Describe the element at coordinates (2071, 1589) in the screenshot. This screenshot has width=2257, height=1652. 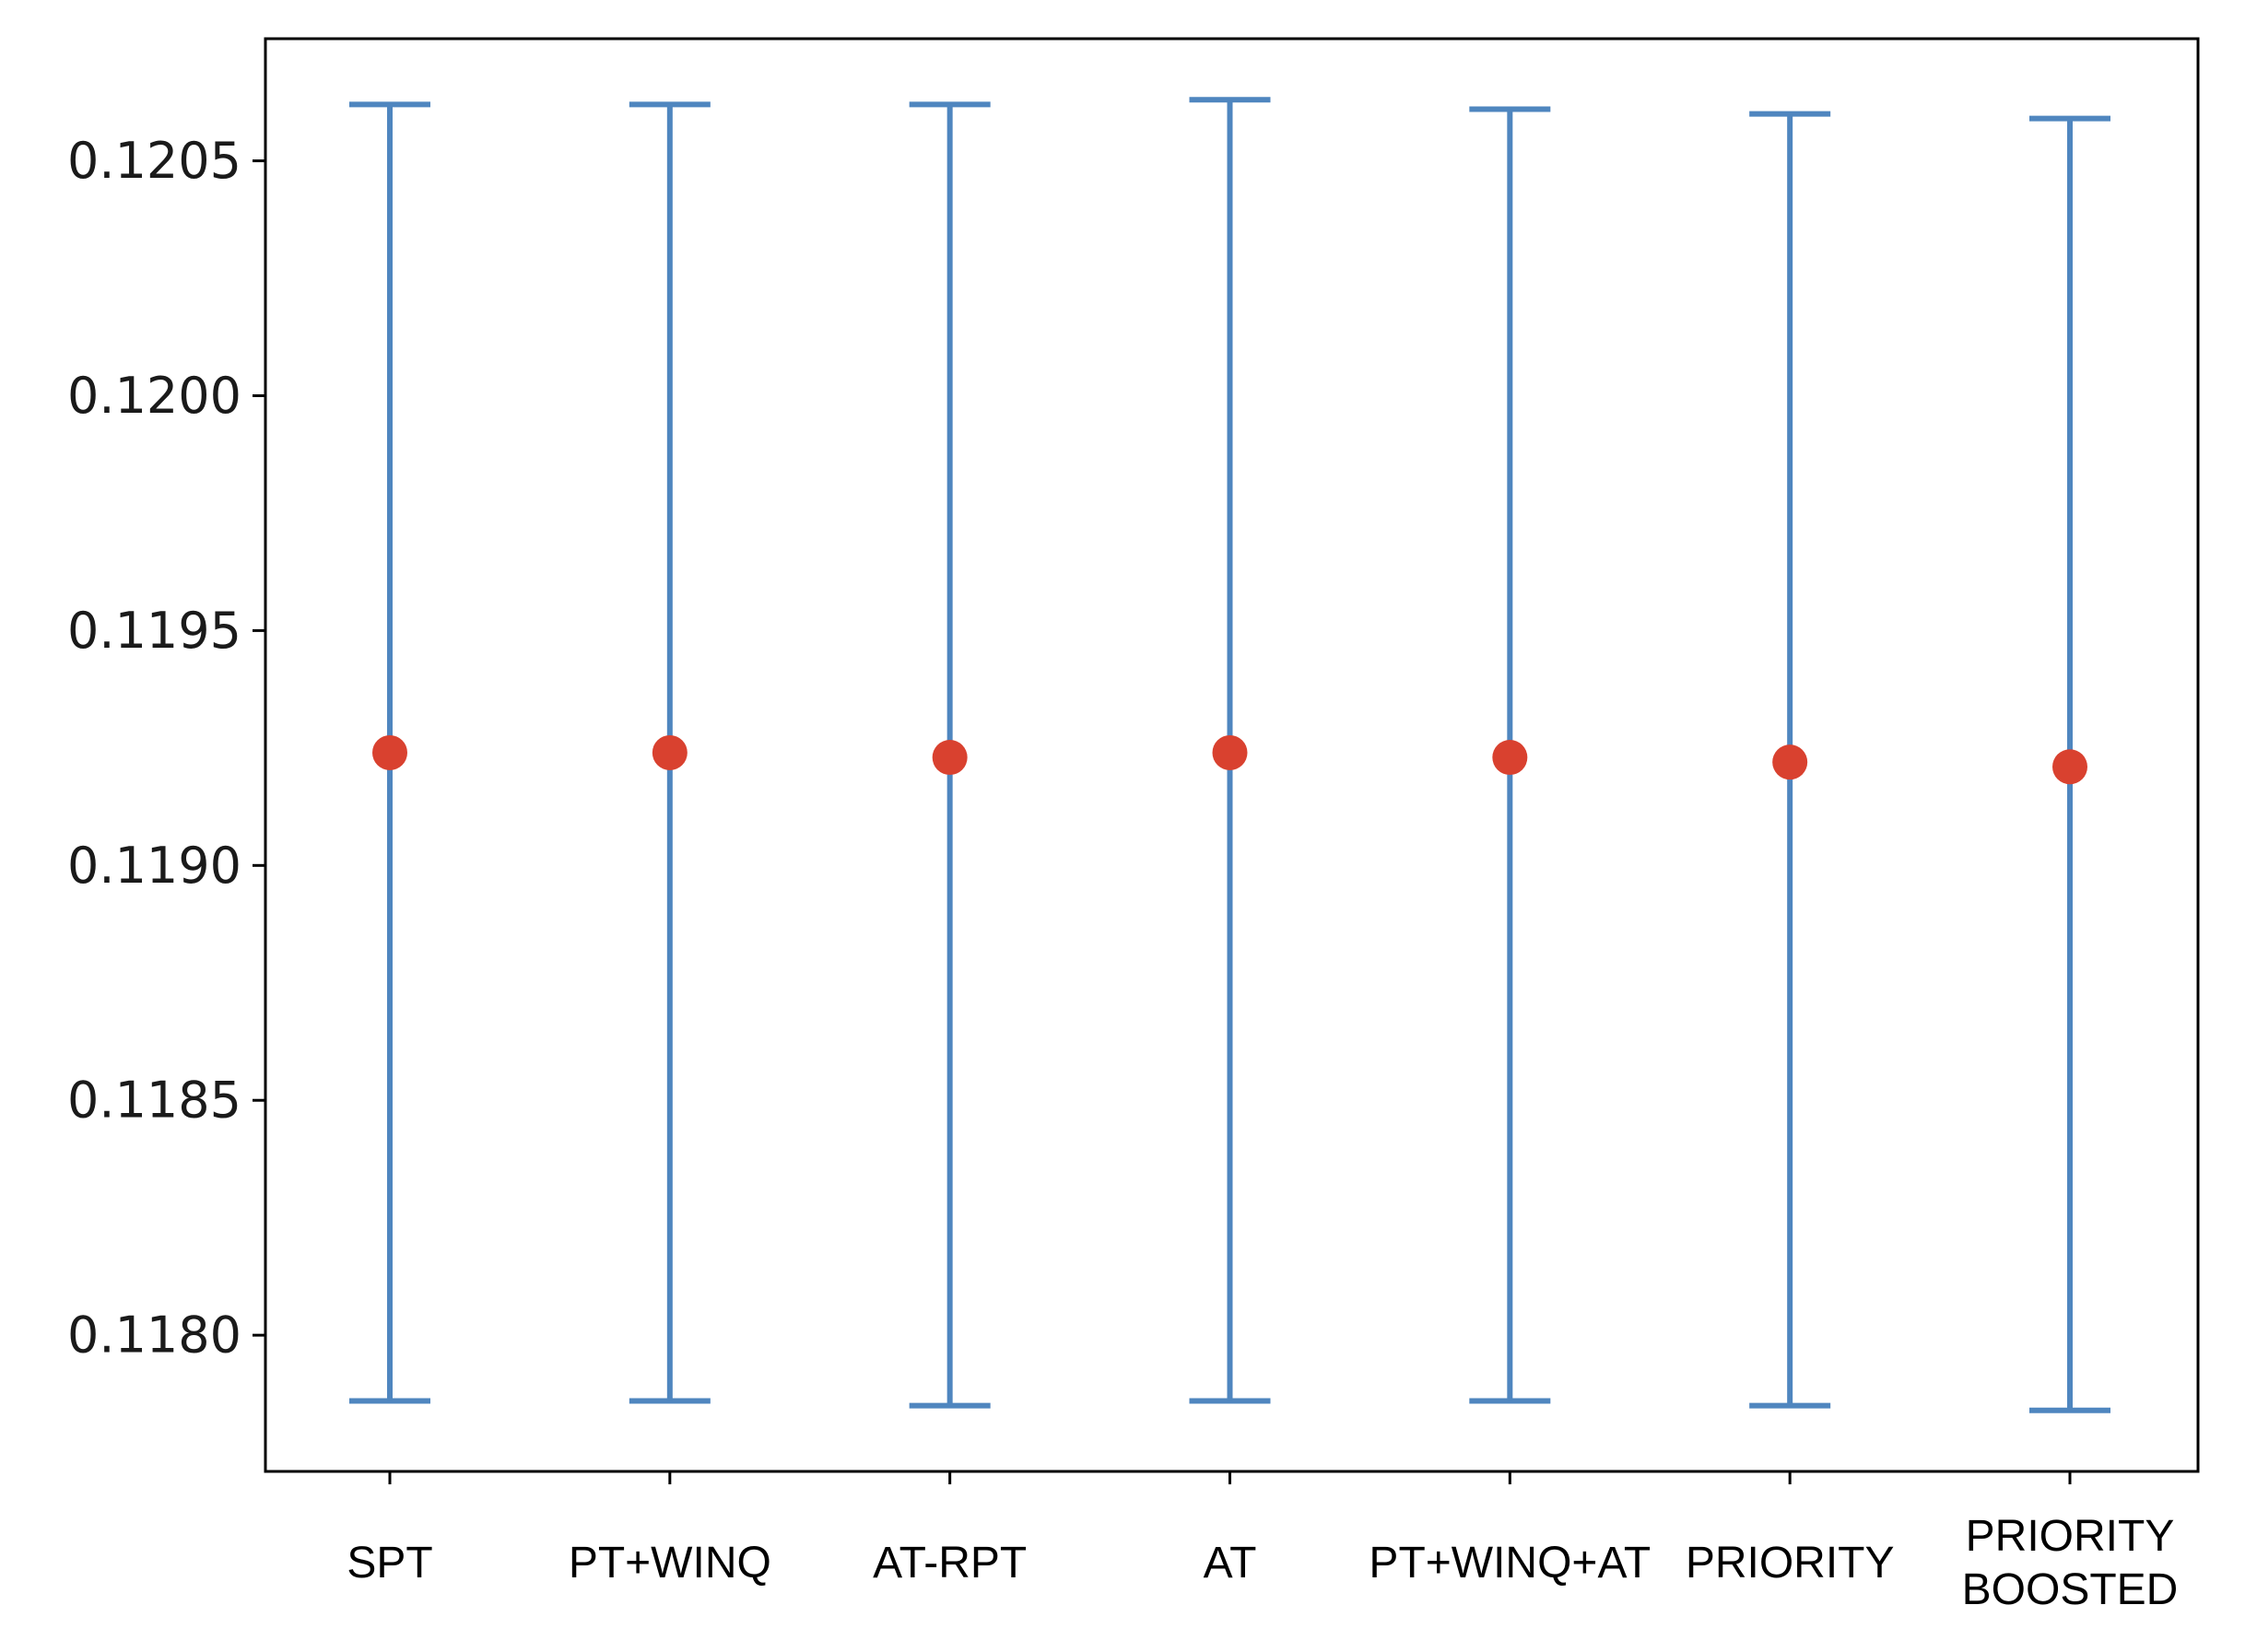
I see `x-tick-label-line: BOOSTED` at that location.